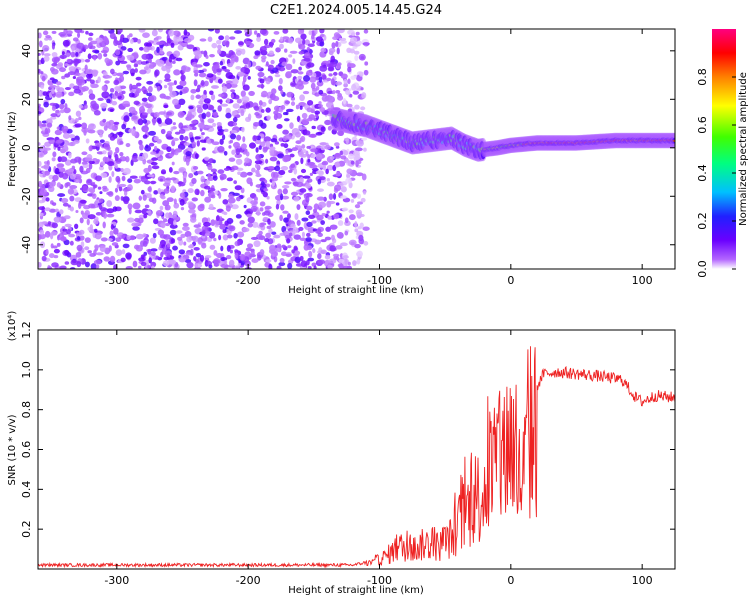 The width and height of the screenshot is (750, 600). Describe the element at coordinates (379, 580) in the screenshot. I see `snr-x-tick-label: -100` at that location.